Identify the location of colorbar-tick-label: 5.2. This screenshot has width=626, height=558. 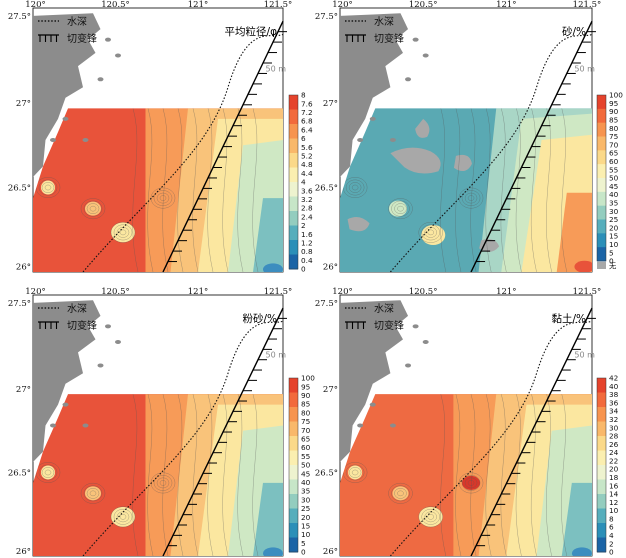
(307, 156).